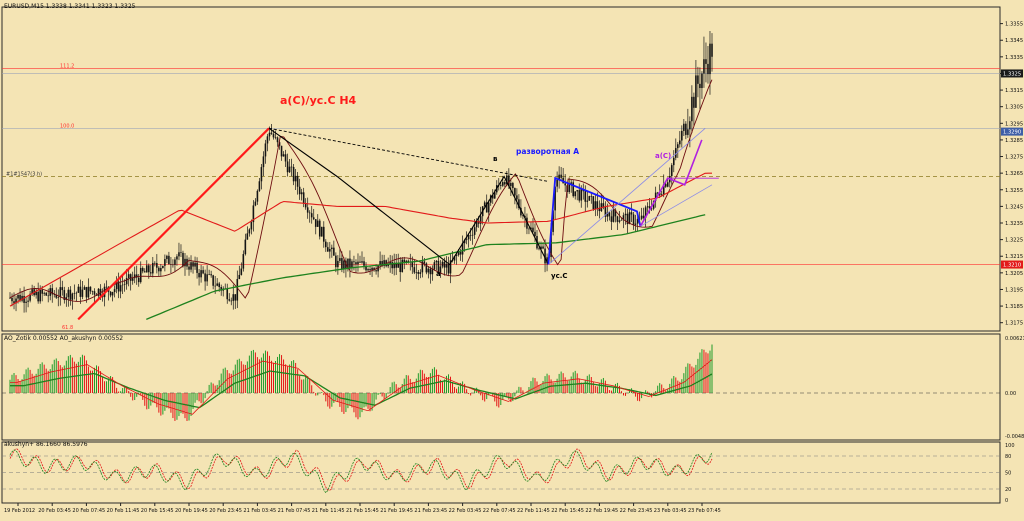 This screenshot has width=1024, height=521. What do you see at coordinates (1014, 241) in the screenshot?
I see `price-axis-label: 1.3225` at bounding box center [1014, 241].